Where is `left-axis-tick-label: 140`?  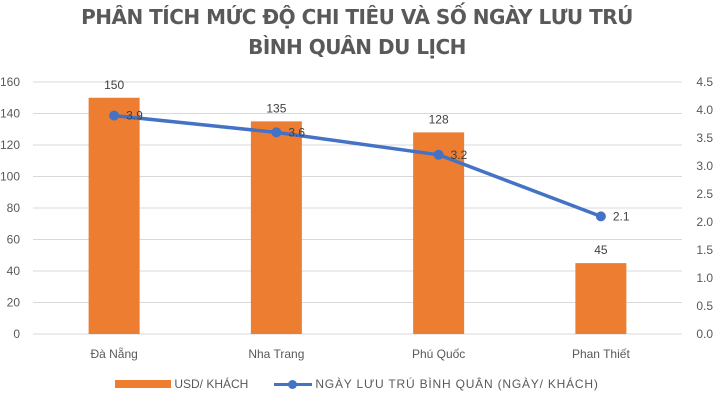 left-axis-tick-label: 140 is located at coordinates (10, 114).